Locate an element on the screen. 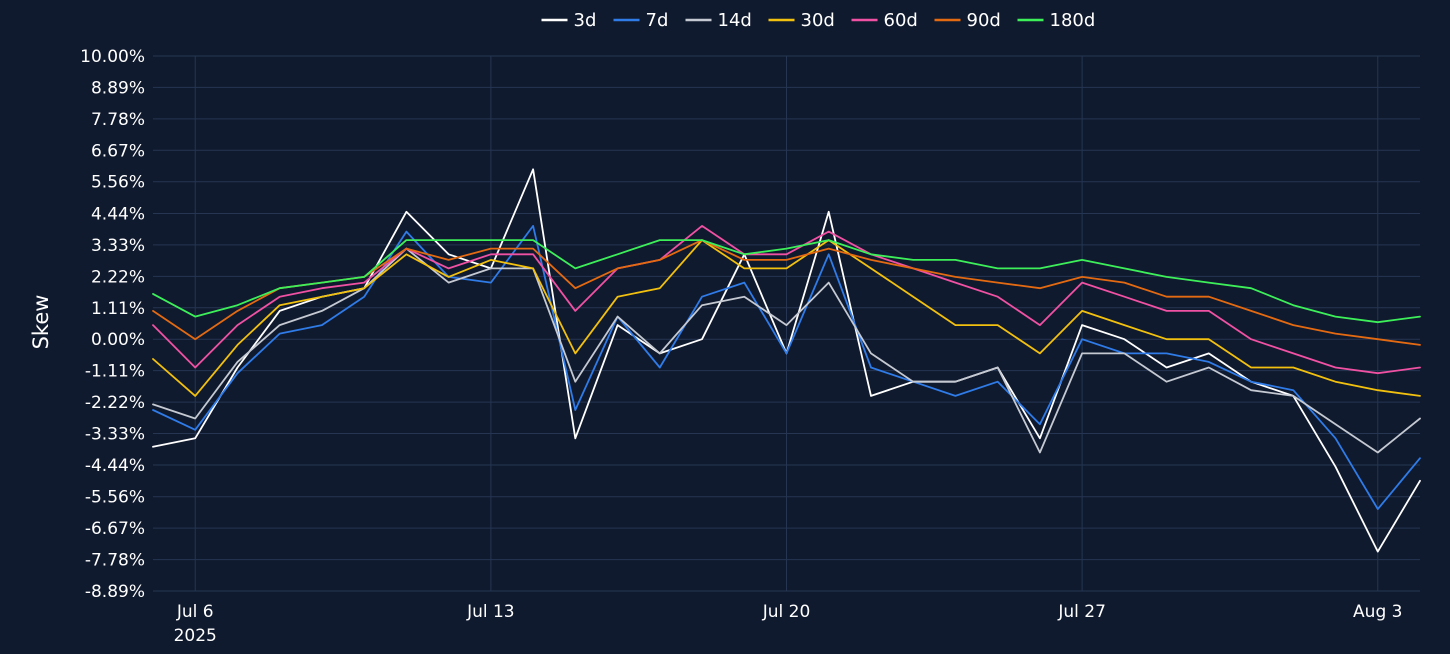 This screenshot has height=654, width=1450. legend-item-60d: 60d is located at coordinates (884, 20).